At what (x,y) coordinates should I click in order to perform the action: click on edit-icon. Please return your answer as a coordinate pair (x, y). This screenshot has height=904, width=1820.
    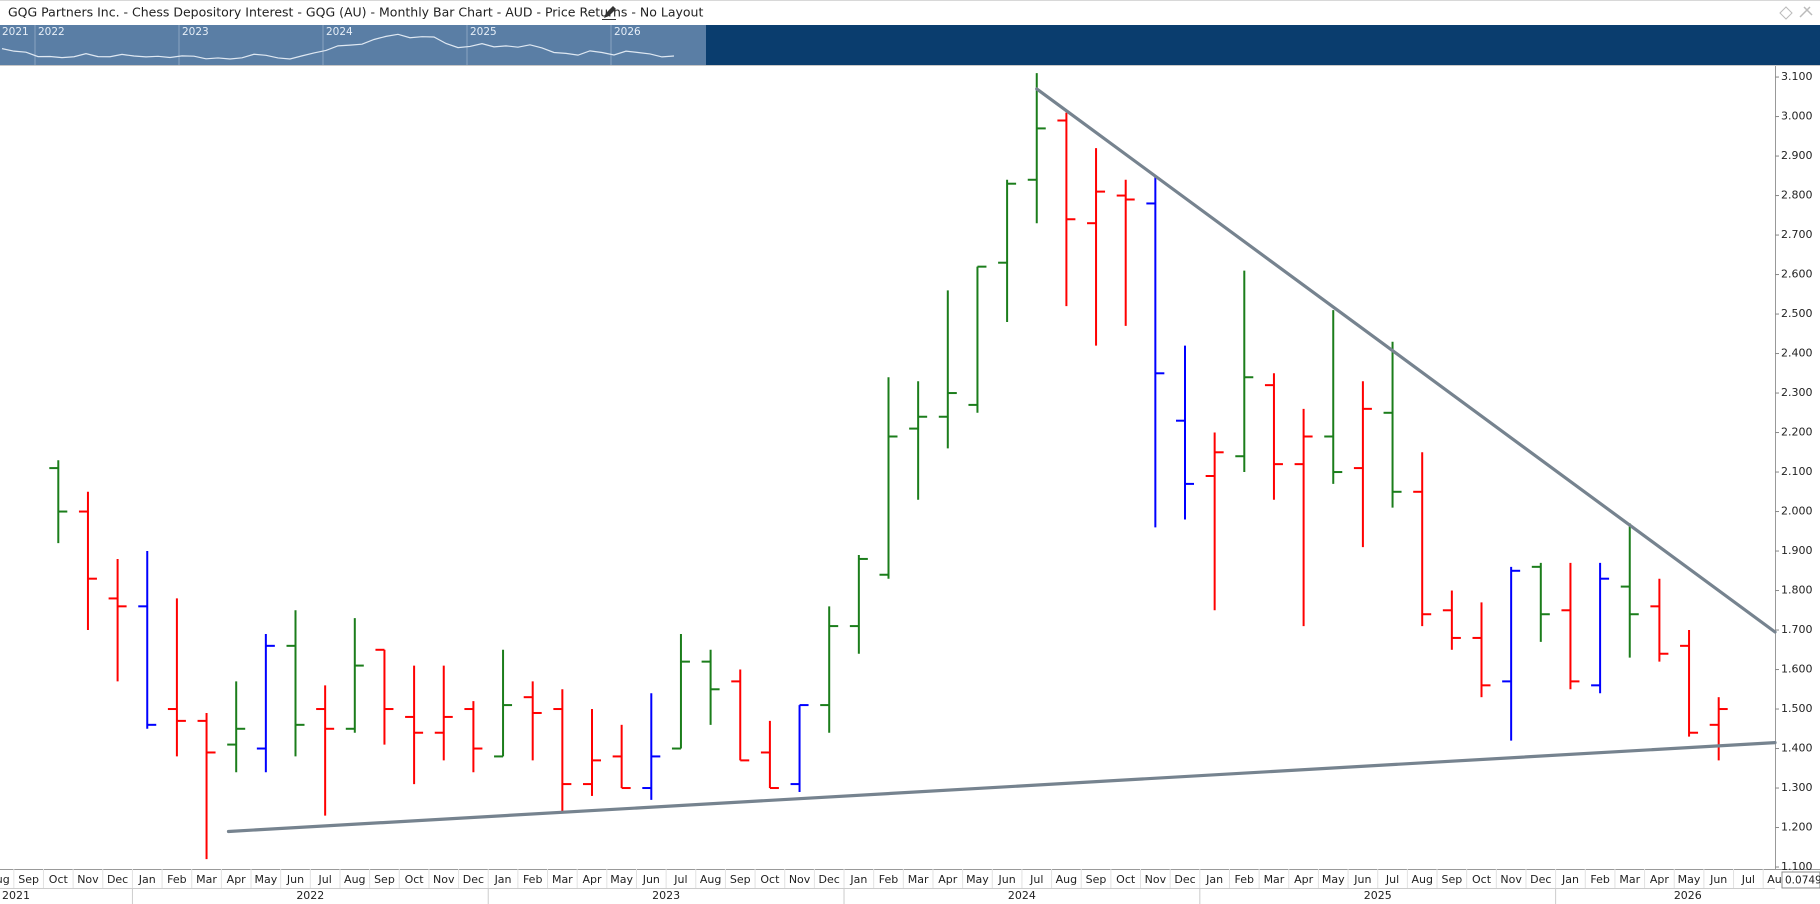
    Looking at the image, I should click on (609, 13).